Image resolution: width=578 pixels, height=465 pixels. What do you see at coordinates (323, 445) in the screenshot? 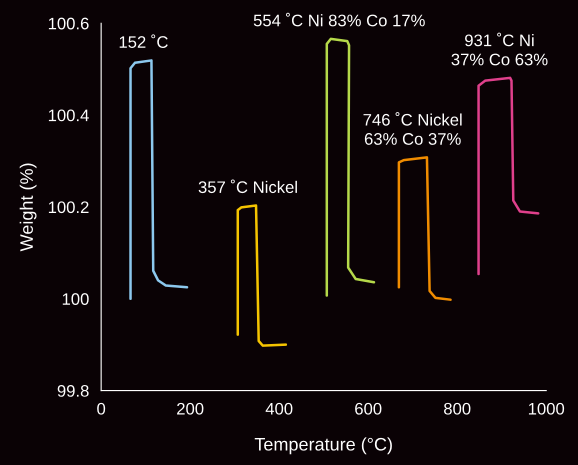
I see `x-axis-title: Temperature (°C)` at bounding box center [323, 445].